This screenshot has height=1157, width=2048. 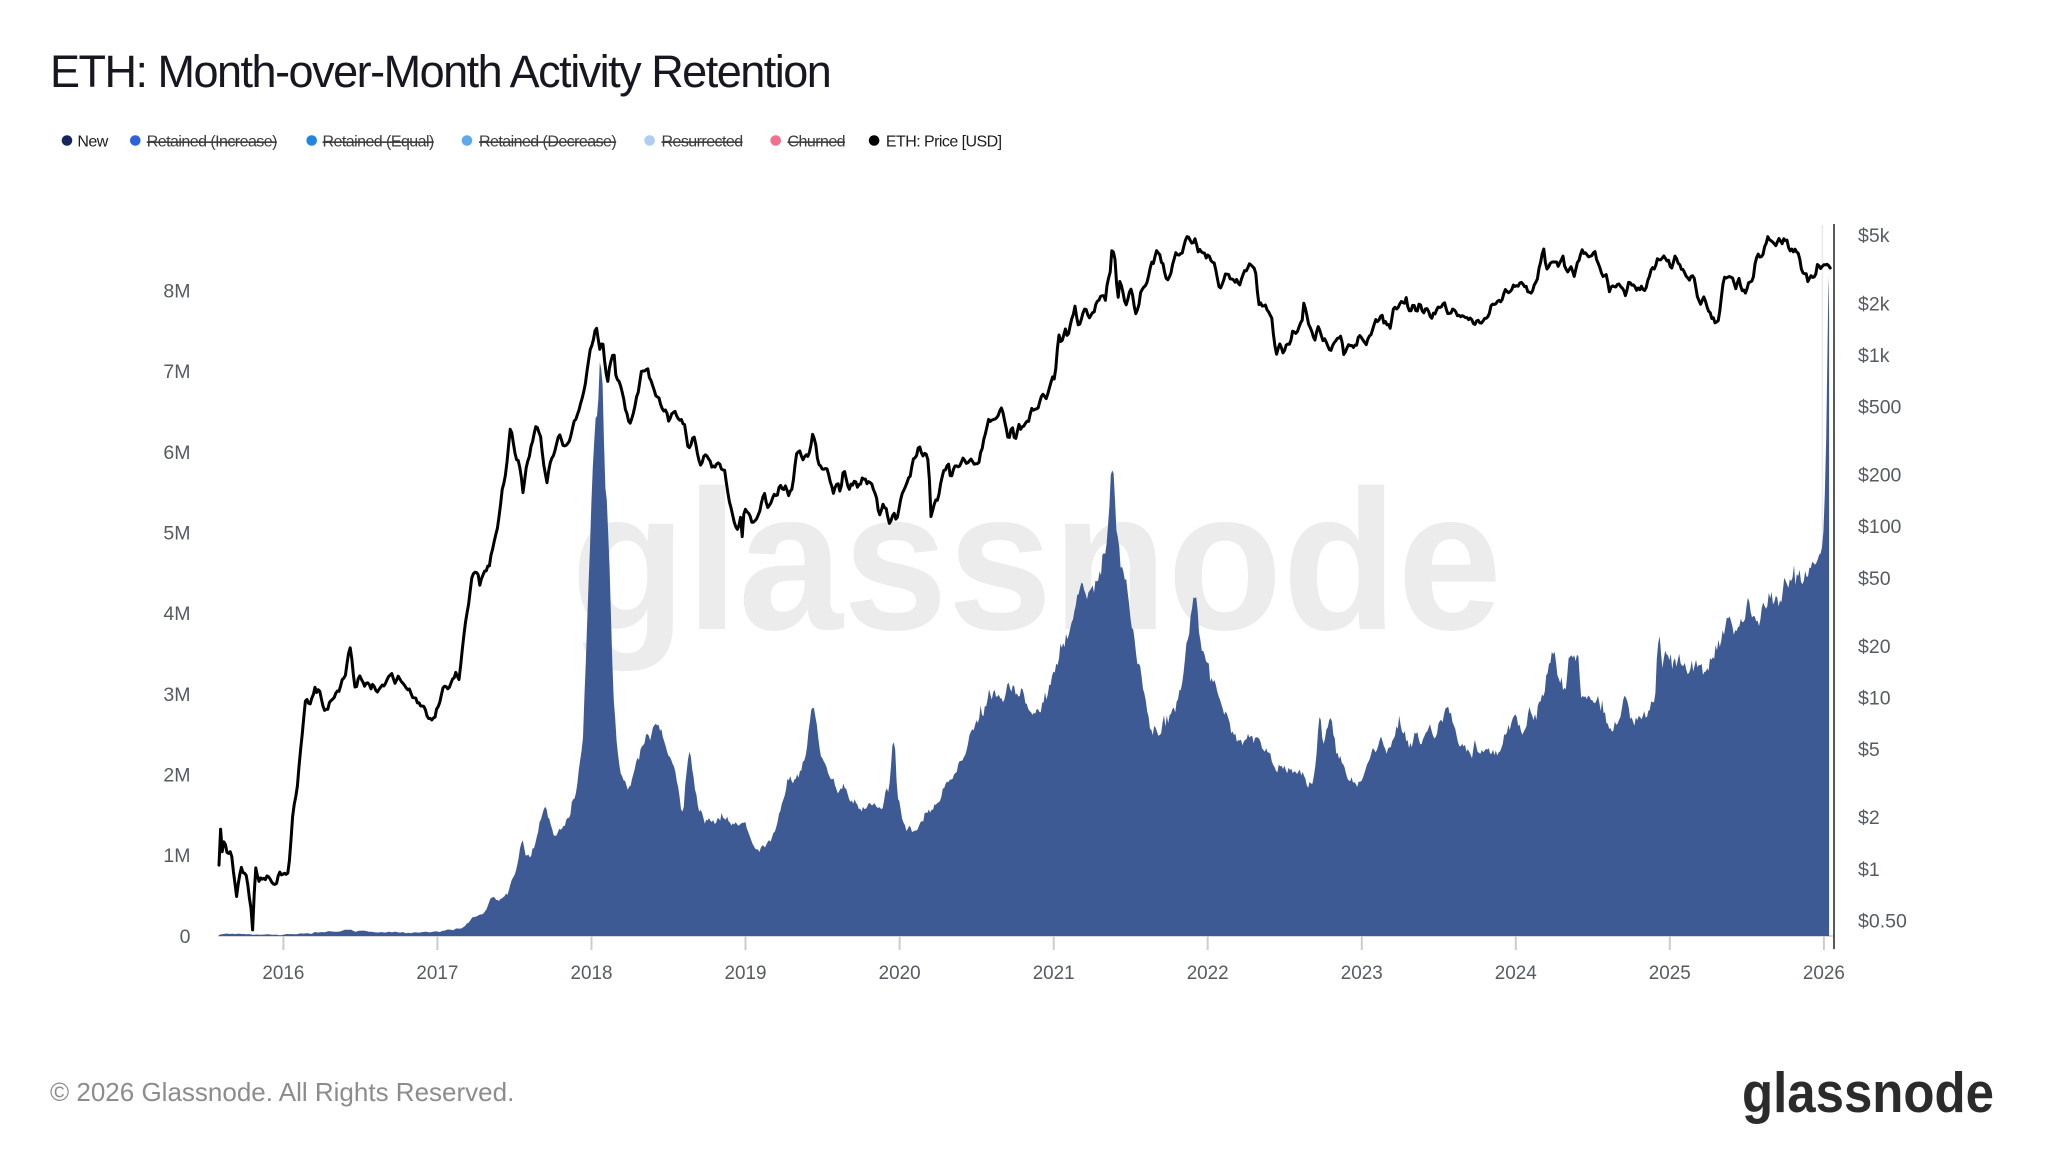 What do you see at coordinates (547, 142) in the screenshot?
I see `svg-text: Retained (Decrease)` at bounding box center [547, 142].